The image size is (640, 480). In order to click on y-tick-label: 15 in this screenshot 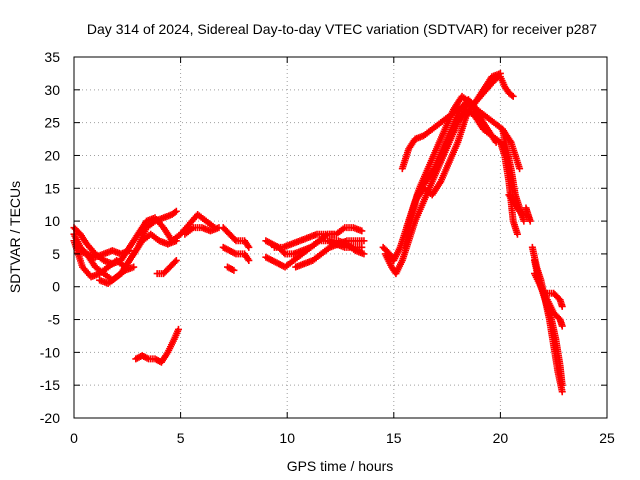, I will do `click(52, 188)`.